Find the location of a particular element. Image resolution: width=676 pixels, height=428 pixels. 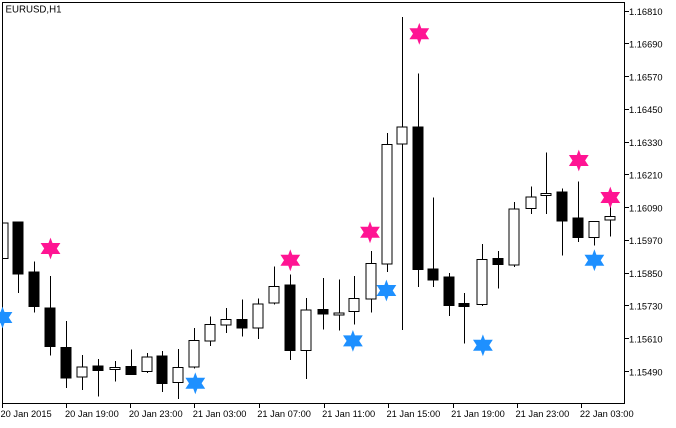

svg-text: 1.16570 is located at coordinates (646, 77).